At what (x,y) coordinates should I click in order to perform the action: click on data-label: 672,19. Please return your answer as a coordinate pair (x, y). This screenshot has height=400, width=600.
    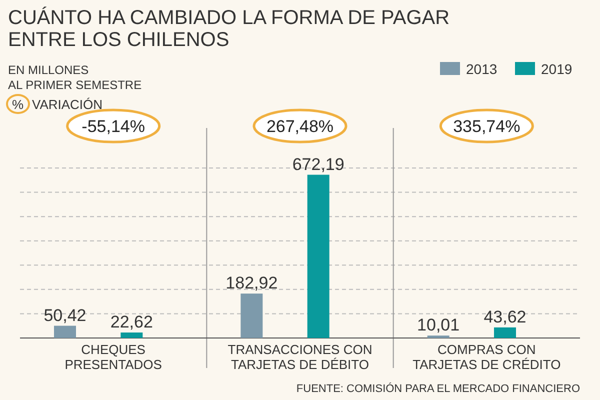
    Looking at the image, I should click on (318, 164).